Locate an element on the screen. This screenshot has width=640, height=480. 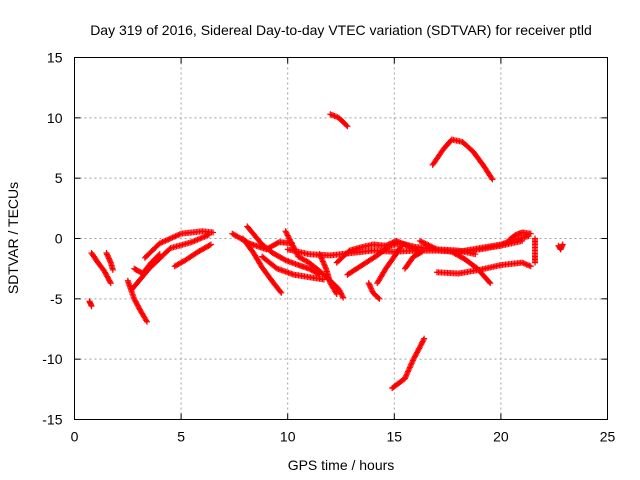
series-t7 is located at coordinates (179, 244).